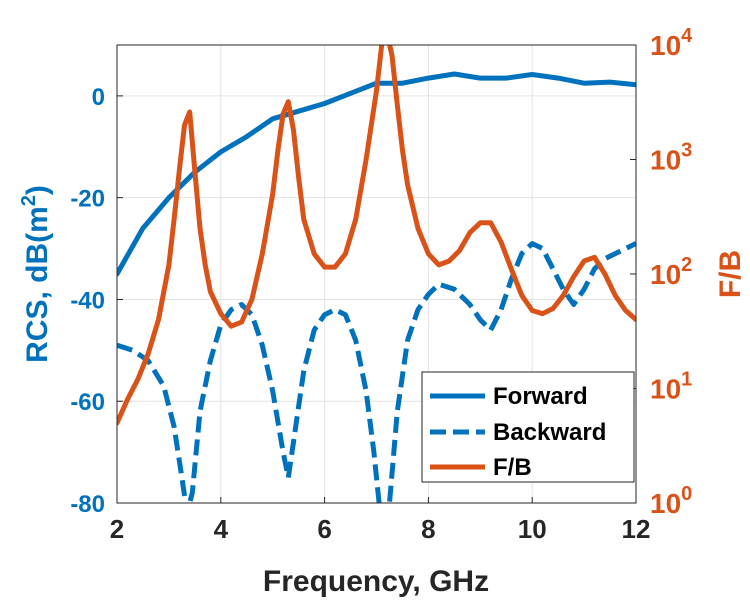 This screenshot has width=750, height=600. What do you see at coordinates (540, 396) in the screenshot?
I see `legend-label-forward: Forward` at bounding box center [540, 396].